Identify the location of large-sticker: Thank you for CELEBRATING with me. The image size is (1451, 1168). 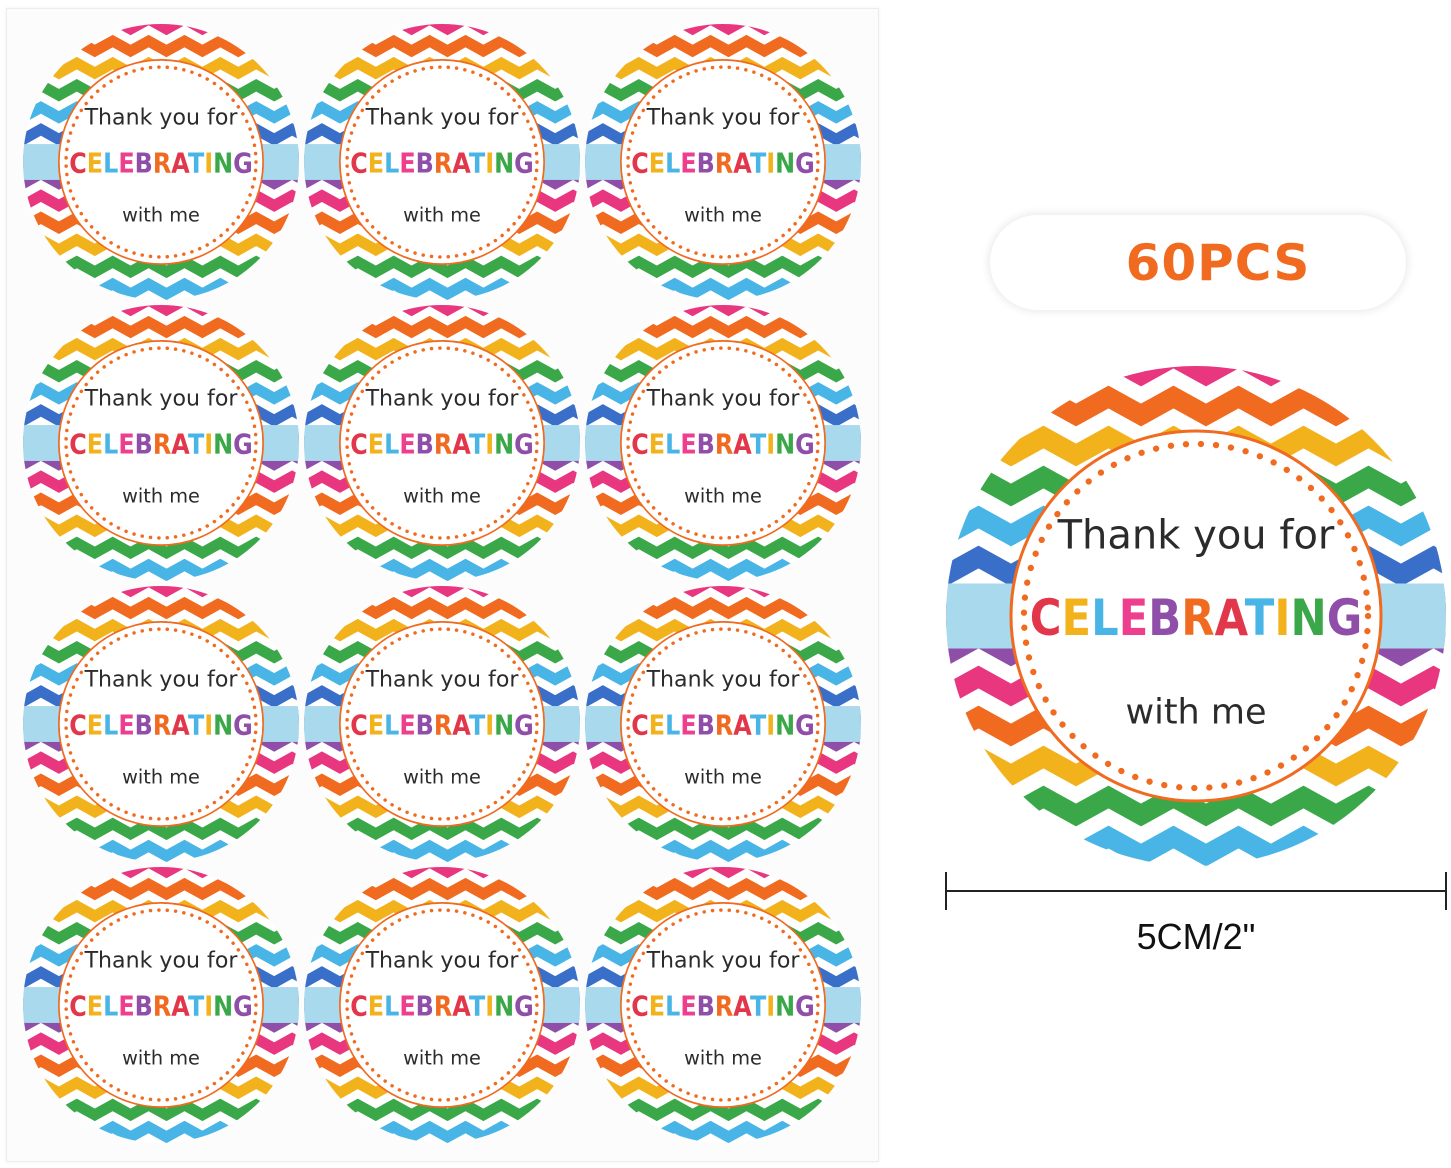
(1196, 616).